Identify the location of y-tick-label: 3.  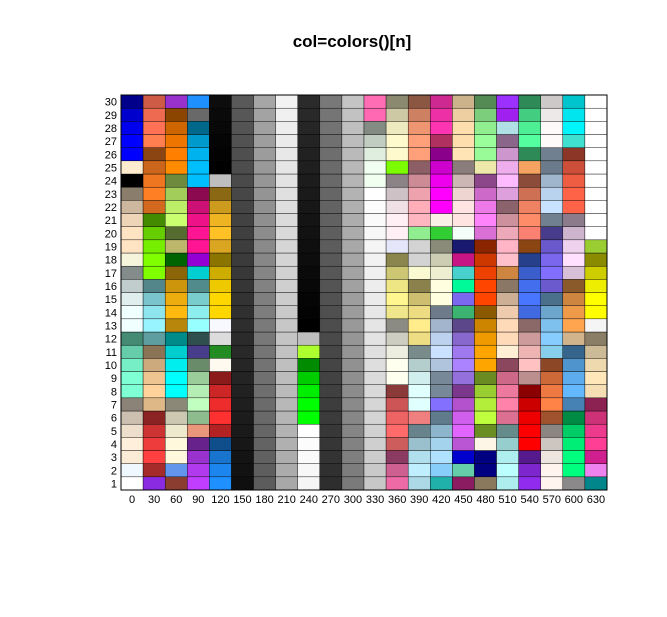
(114, 458).